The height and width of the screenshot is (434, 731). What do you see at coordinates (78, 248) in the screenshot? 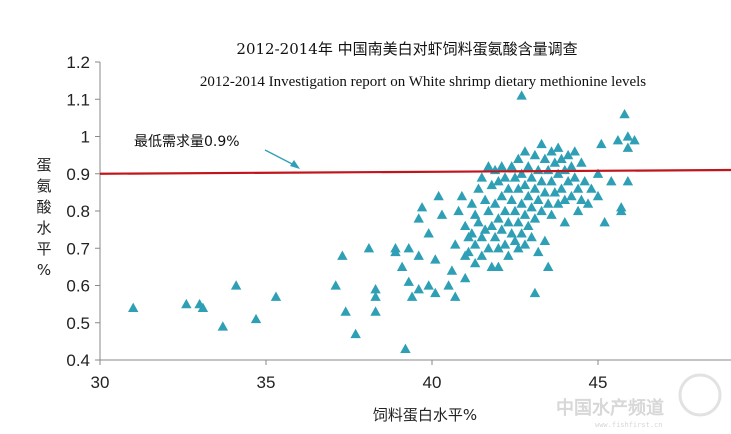
I see `y-tick-label: 0.7` at bounding box center [78, 248].